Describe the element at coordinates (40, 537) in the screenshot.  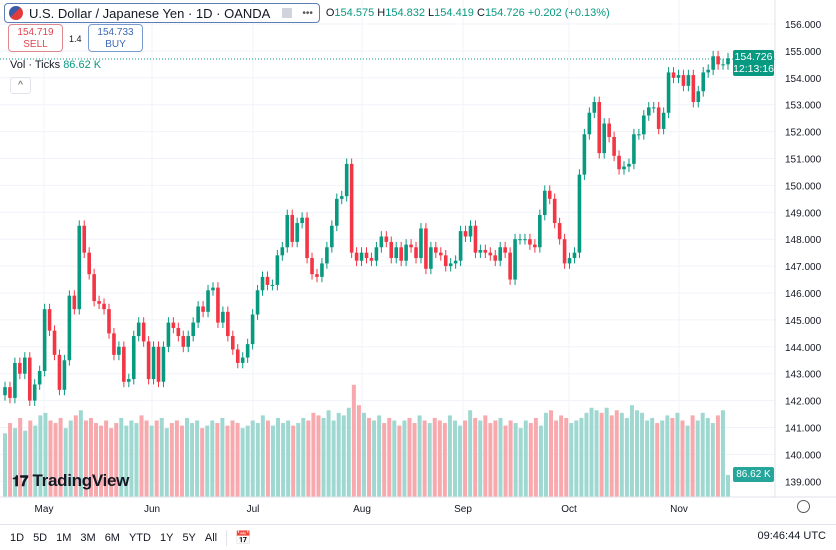
I see `range-5d: 5D` at that location.